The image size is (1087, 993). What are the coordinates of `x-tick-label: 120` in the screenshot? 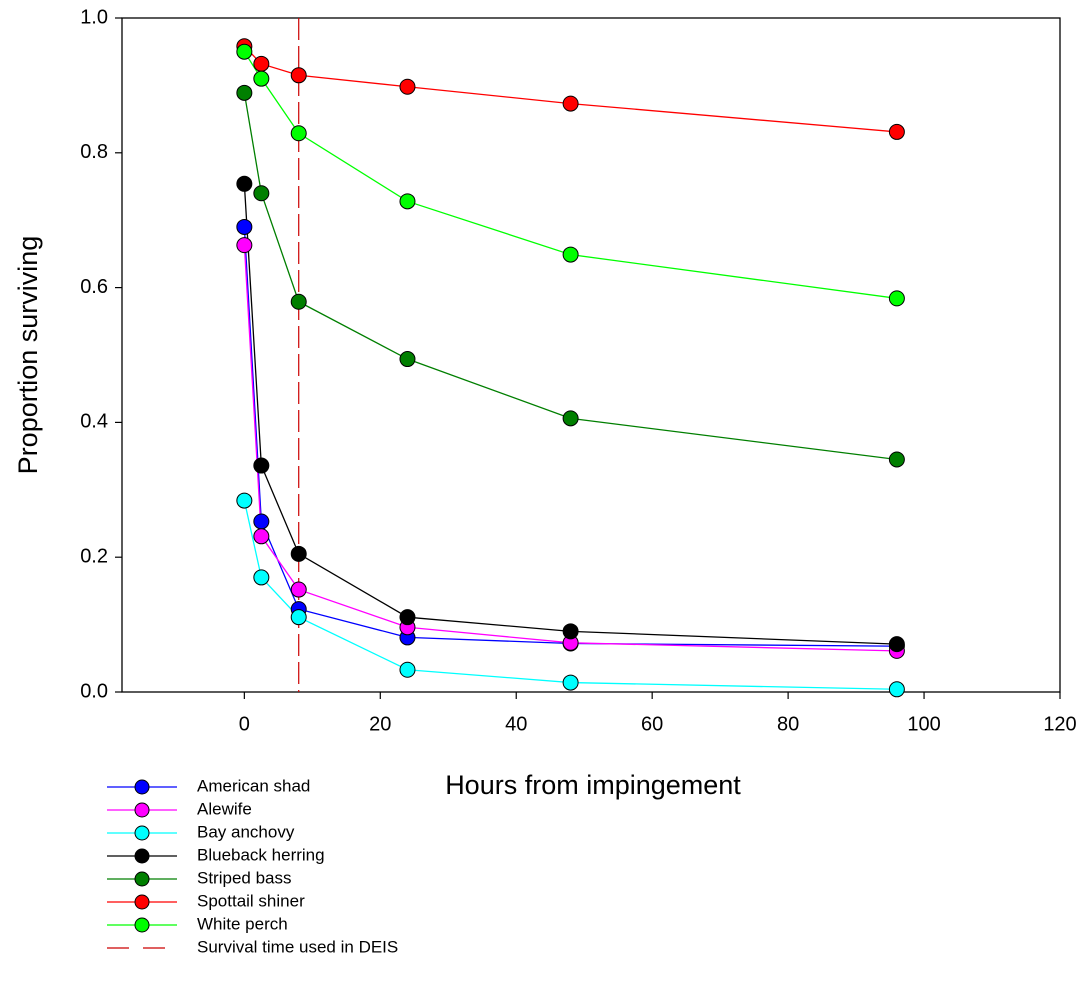 It's located at (1059, 724).